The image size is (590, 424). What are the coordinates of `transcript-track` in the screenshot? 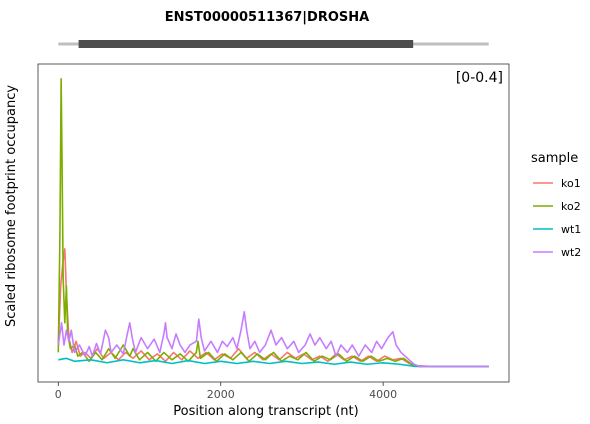 It's located at (273, 44).